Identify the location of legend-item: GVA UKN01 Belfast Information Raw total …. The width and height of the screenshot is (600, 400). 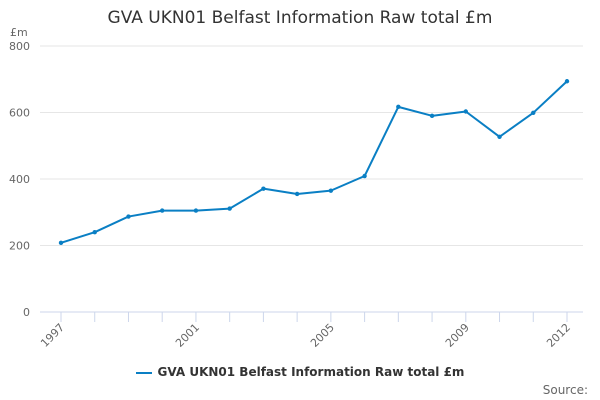
(300, 372).